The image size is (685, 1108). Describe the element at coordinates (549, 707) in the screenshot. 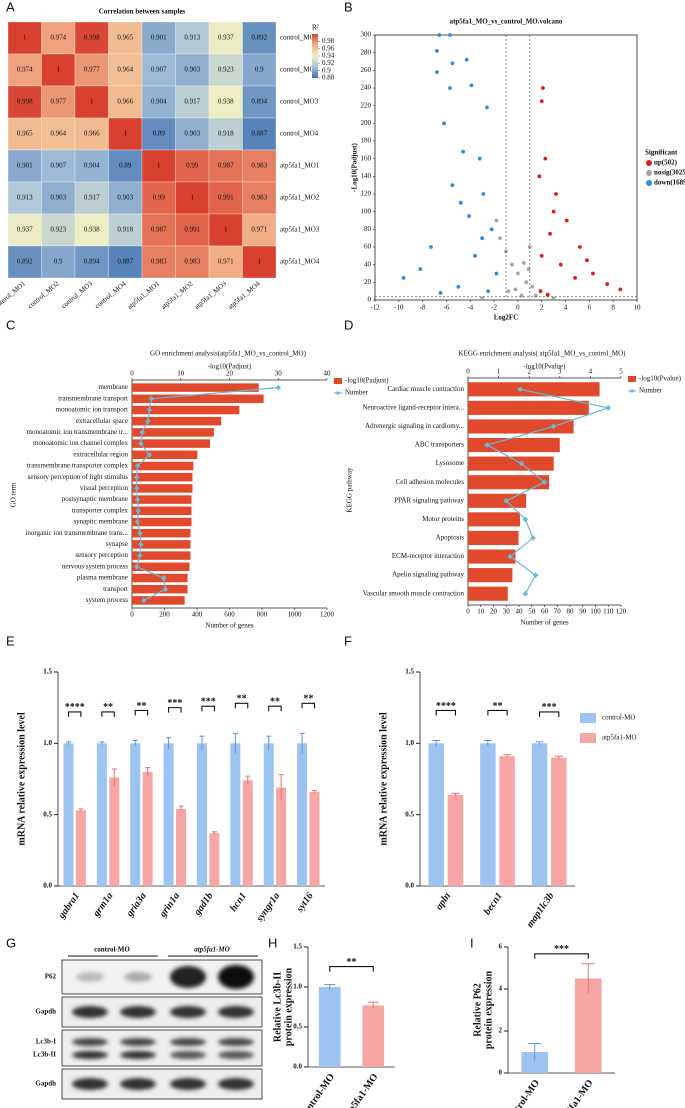

I see `significance-label: ***` at that location.